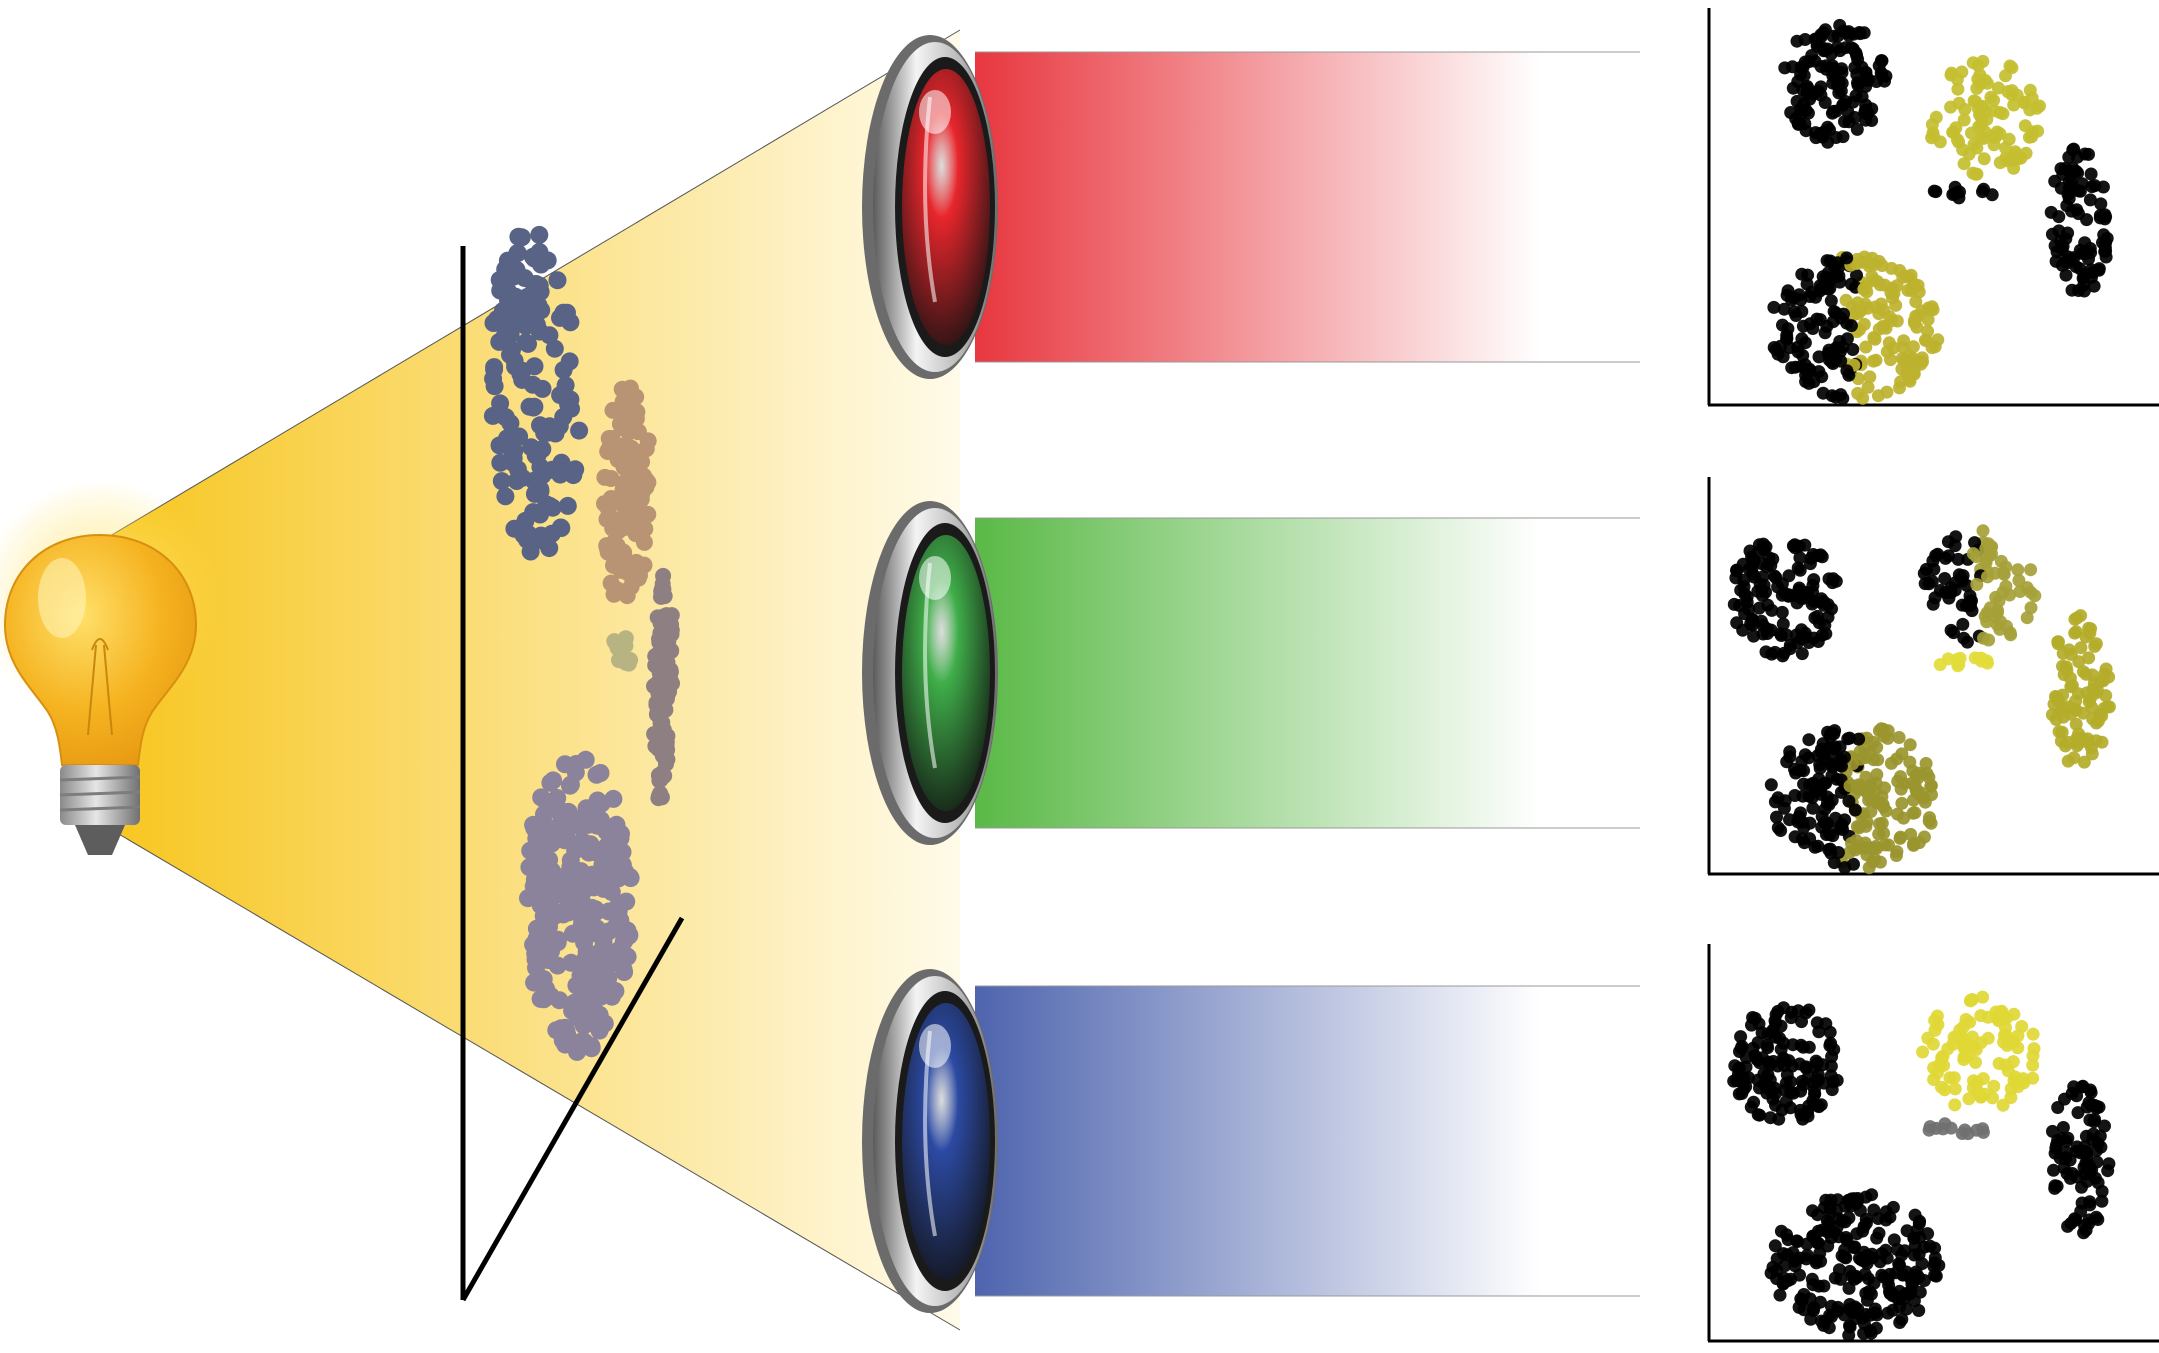  What do you see at coordinates (1307, 207) in the screenshot?
I see `beam-red` at bounding box center [1307, 207].